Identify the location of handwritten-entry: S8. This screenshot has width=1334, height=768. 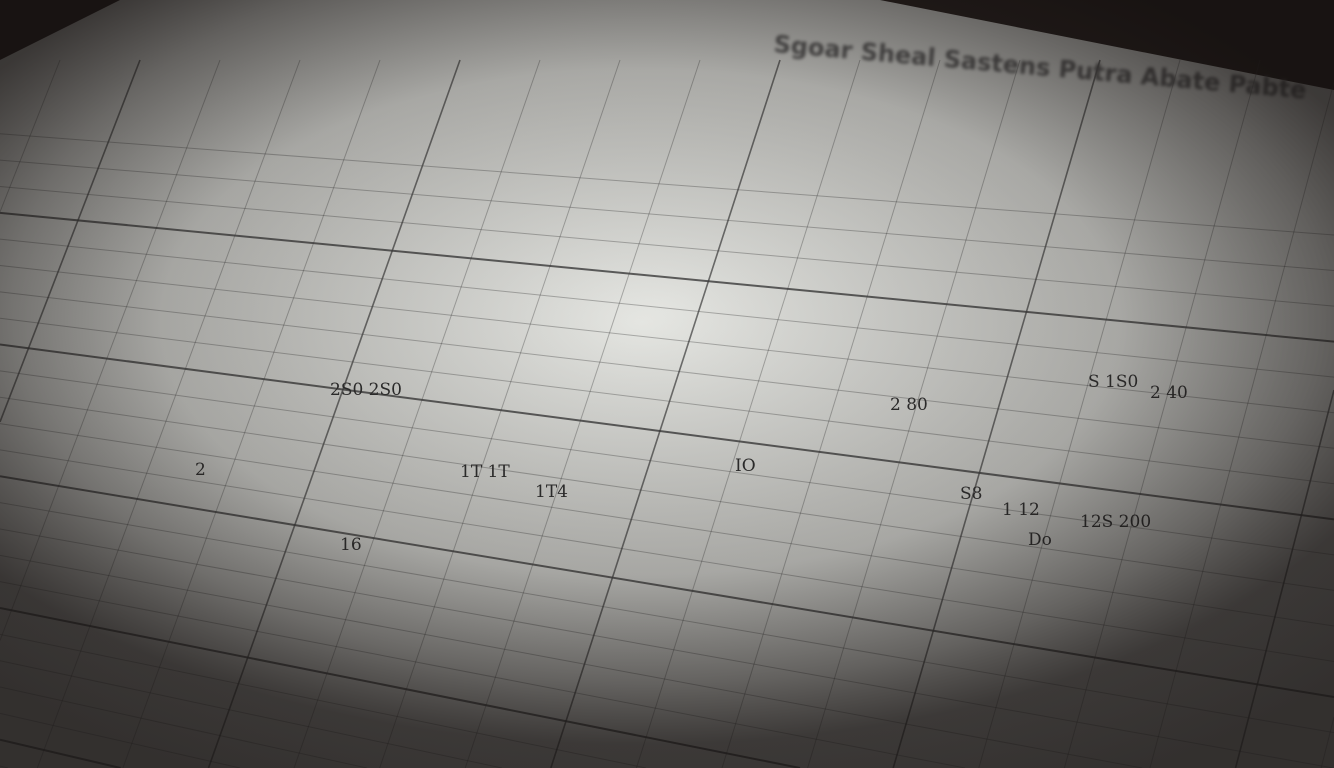
(971, 494).